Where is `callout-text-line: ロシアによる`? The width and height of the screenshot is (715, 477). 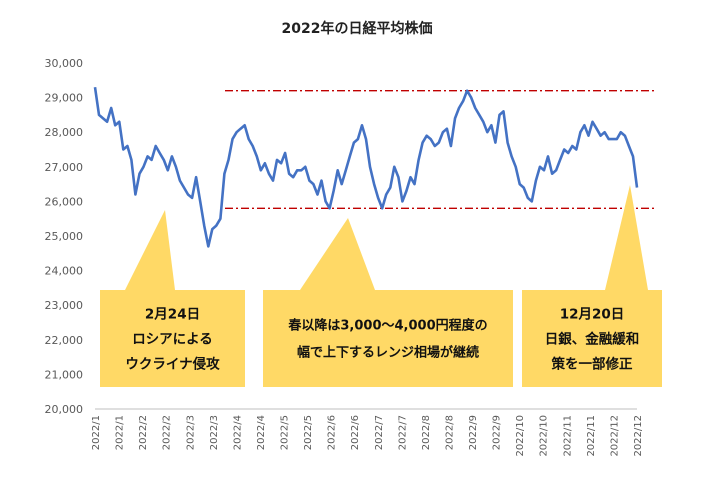 callout-text-line: ロシアによる is located at coordinates (172, 339).